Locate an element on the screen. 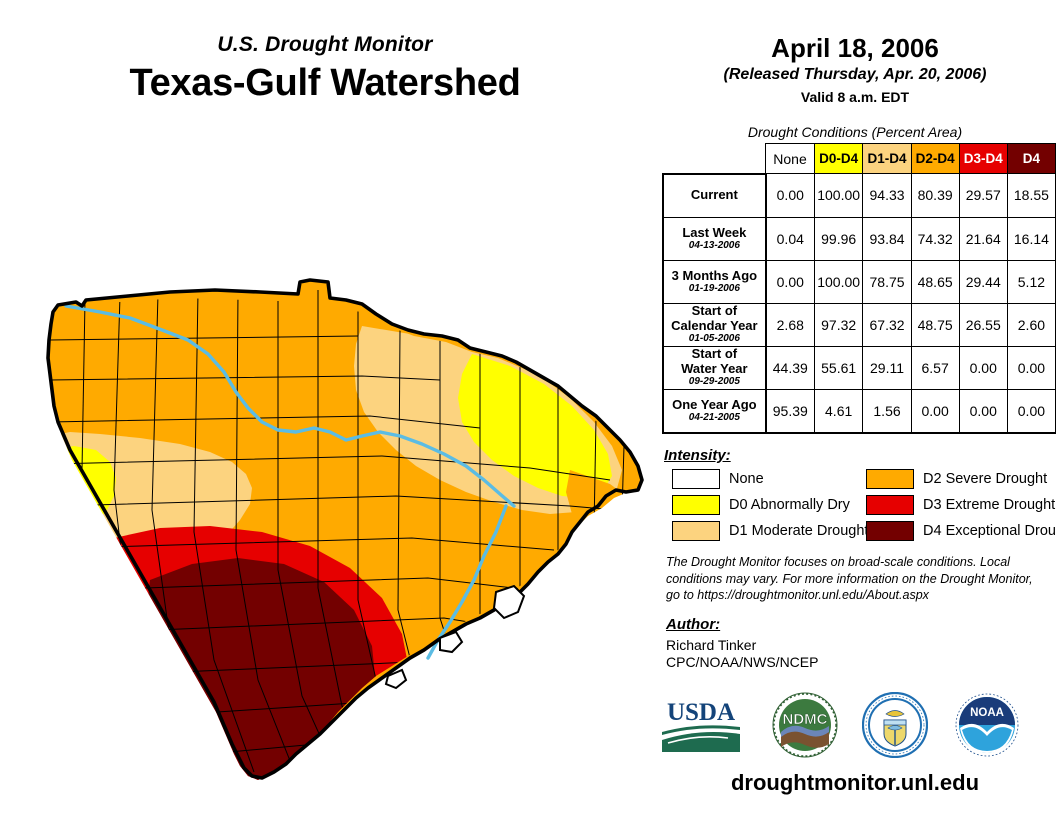 The image size is (1056, 816). table-cell: 1.56 is located at coordinates (887, 411).